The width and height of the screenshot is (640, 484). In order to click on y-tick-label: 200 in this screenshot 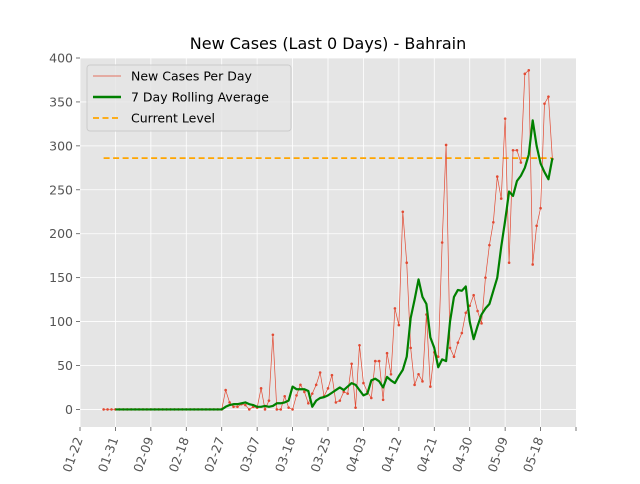, I will do `click(61, 233)`.